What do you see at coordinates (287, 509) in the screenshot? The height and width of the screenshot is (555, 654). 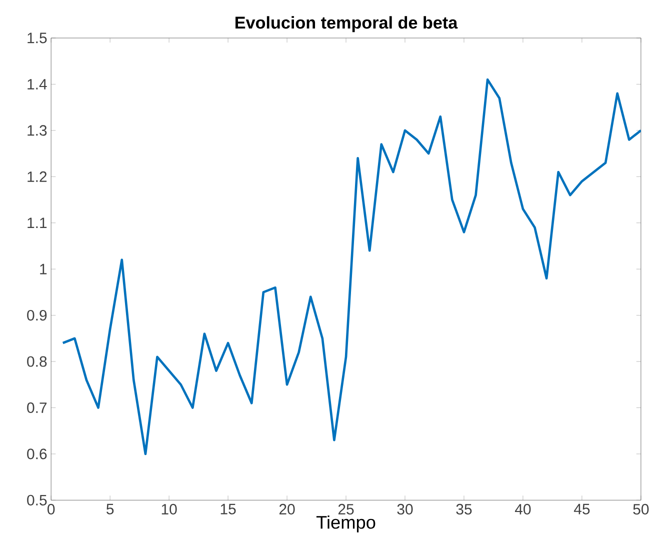 I see `x-tick-label: 20` at bounding box center [287, 509].